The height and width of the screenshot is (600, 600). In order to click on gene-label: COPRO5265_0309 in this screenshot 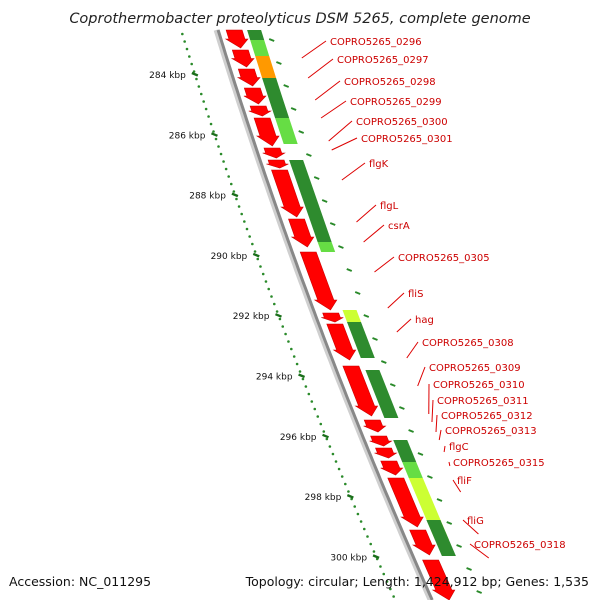, I will do `click(475, 368)`.